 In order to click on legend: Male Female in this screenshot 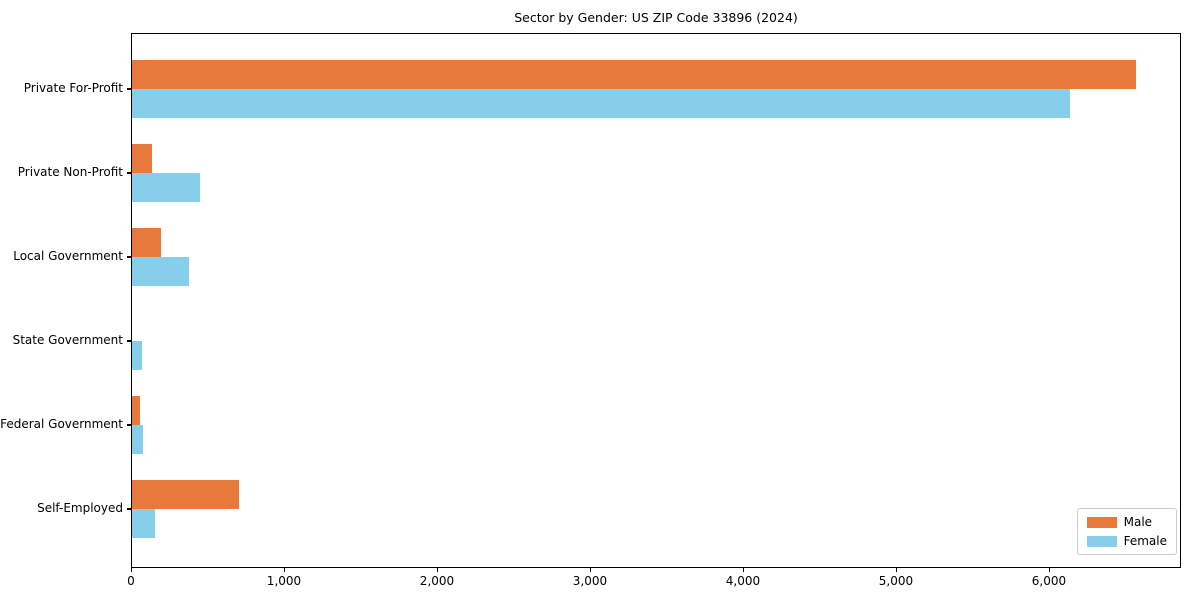, I will do `click(1126, 531)`.